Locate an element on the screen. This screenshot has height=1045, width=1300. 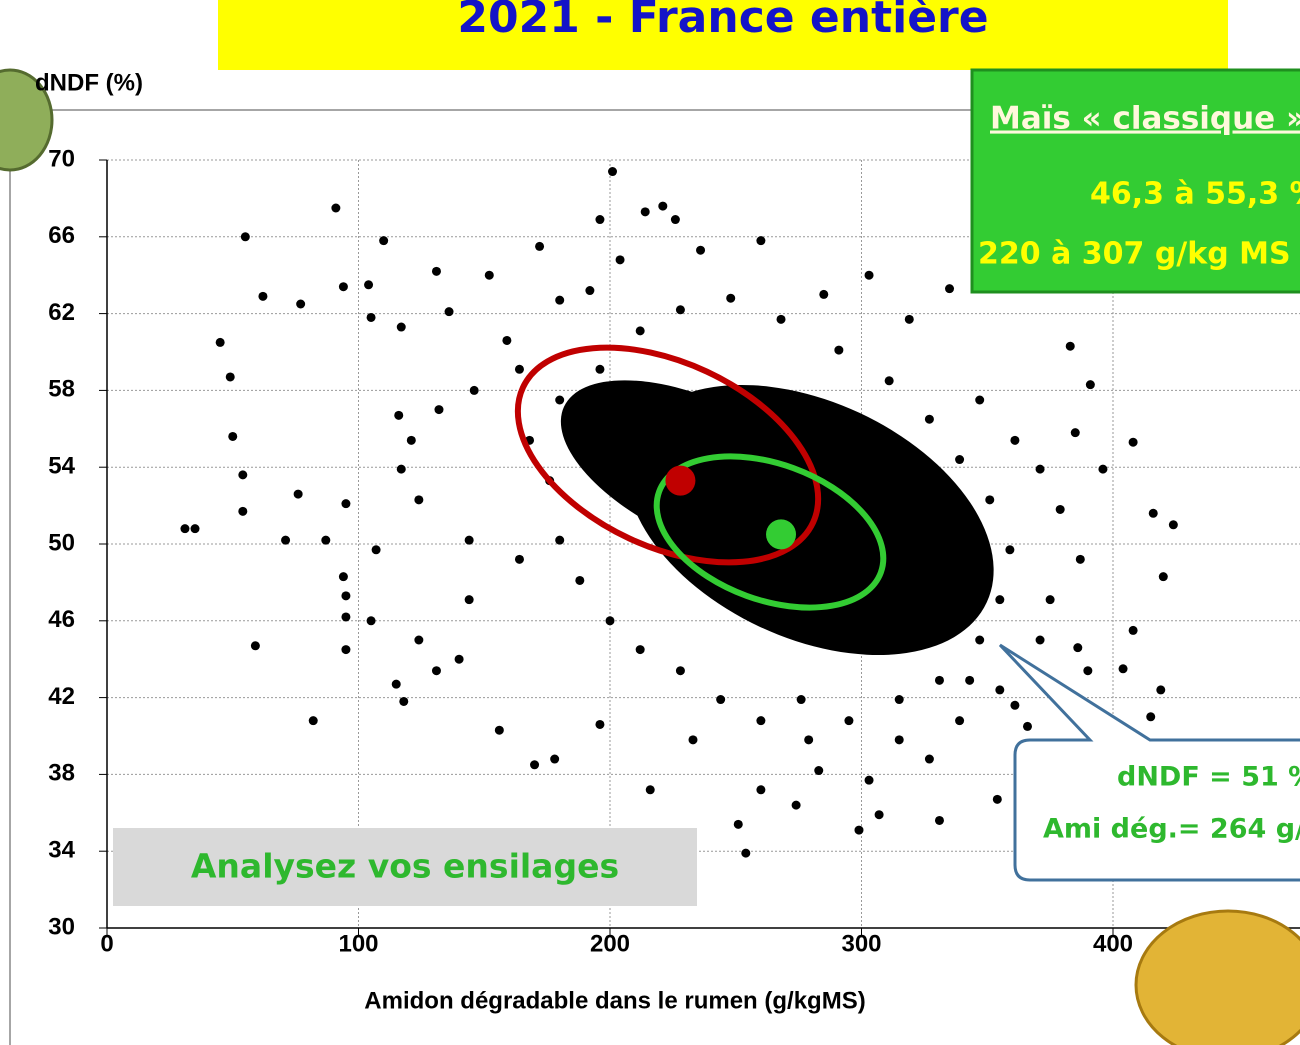
x-tick-label: 0 is located at coordinates (106, 943).